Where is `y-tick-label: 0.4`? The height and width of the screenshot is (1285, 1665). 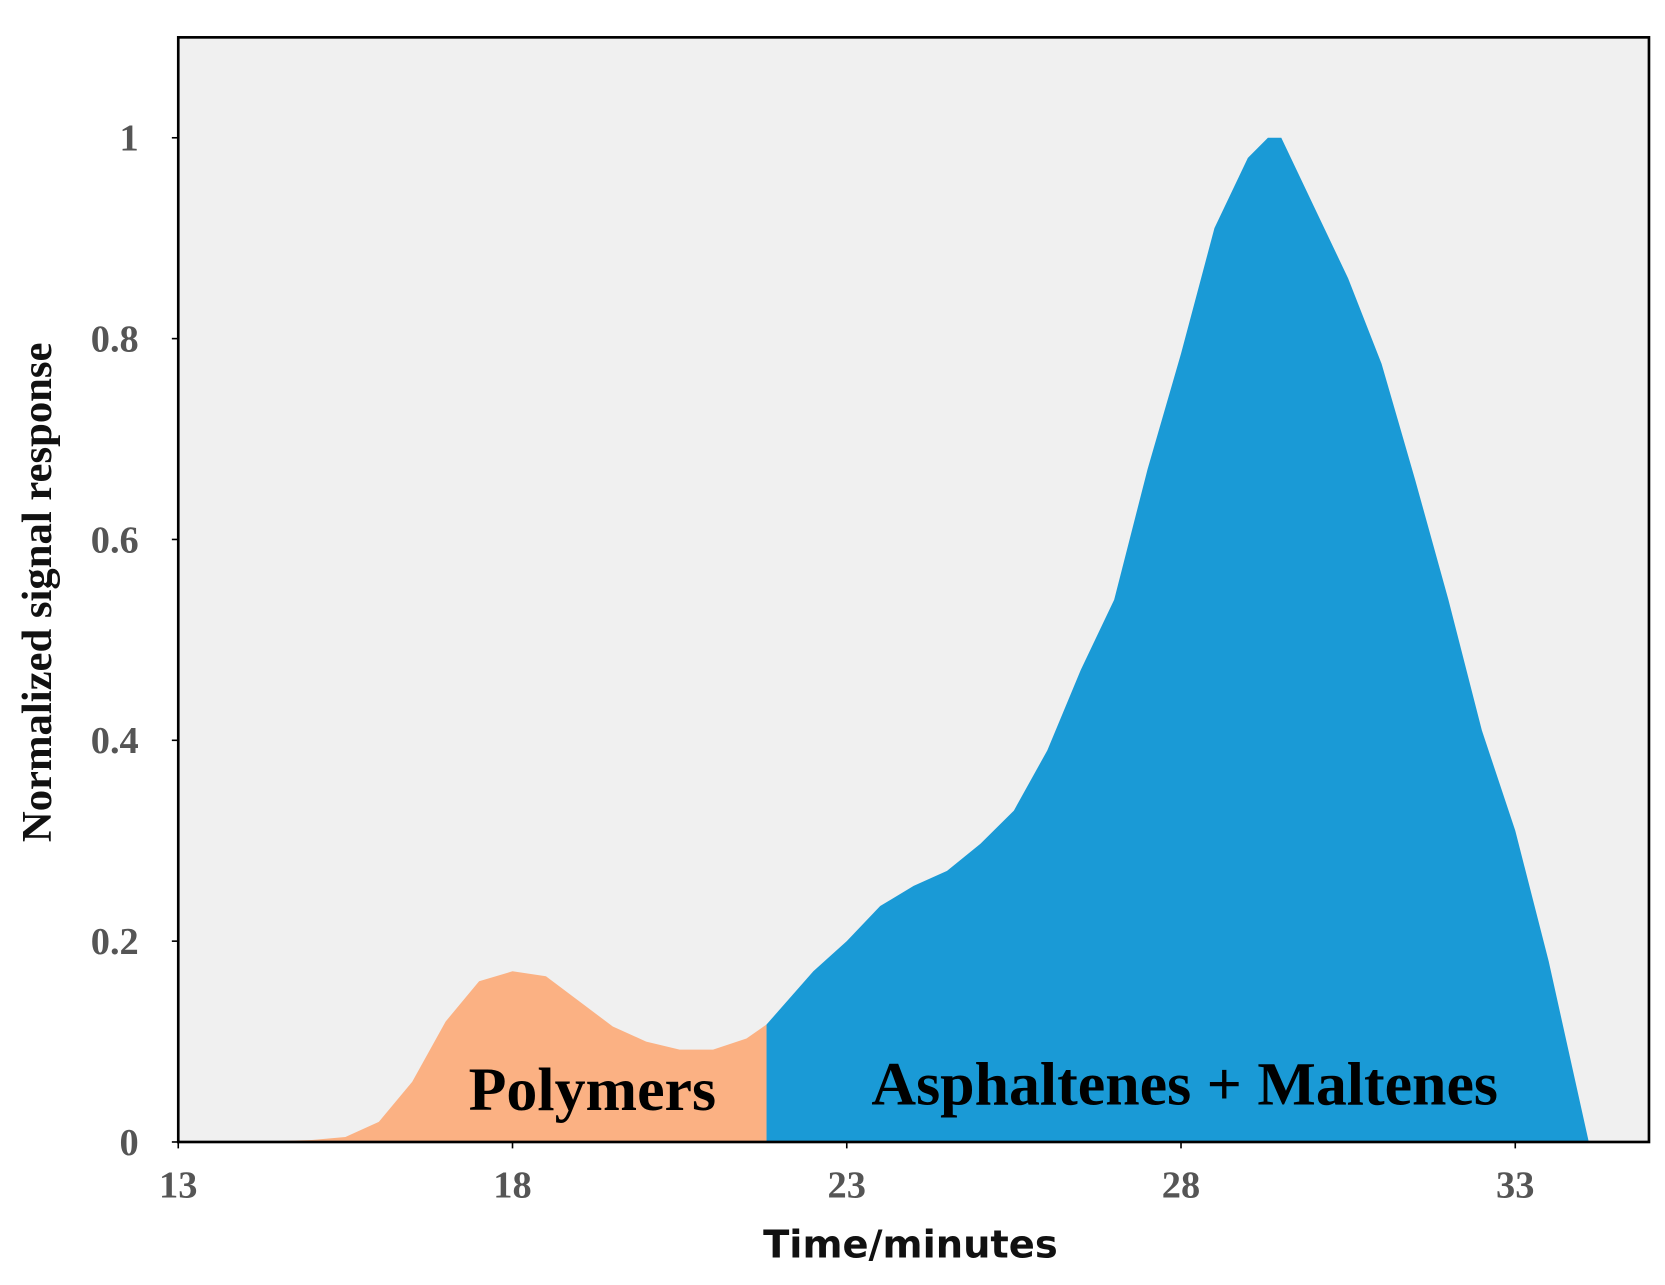
y-tick-label: 0.4 is located at coordinates (115, 741).